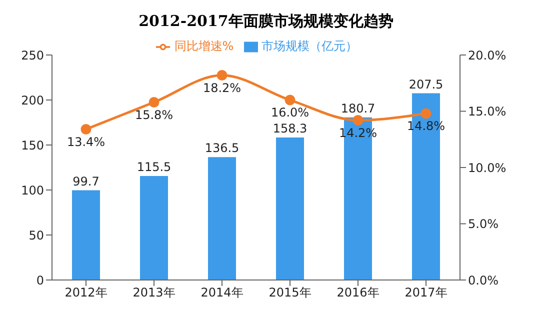 The width and height of the screenshot is (533, 320). What do you see at coordinates (426, 84) in the screenshot?
I see `data-label: 207.5` at bounding box center [426, 84].